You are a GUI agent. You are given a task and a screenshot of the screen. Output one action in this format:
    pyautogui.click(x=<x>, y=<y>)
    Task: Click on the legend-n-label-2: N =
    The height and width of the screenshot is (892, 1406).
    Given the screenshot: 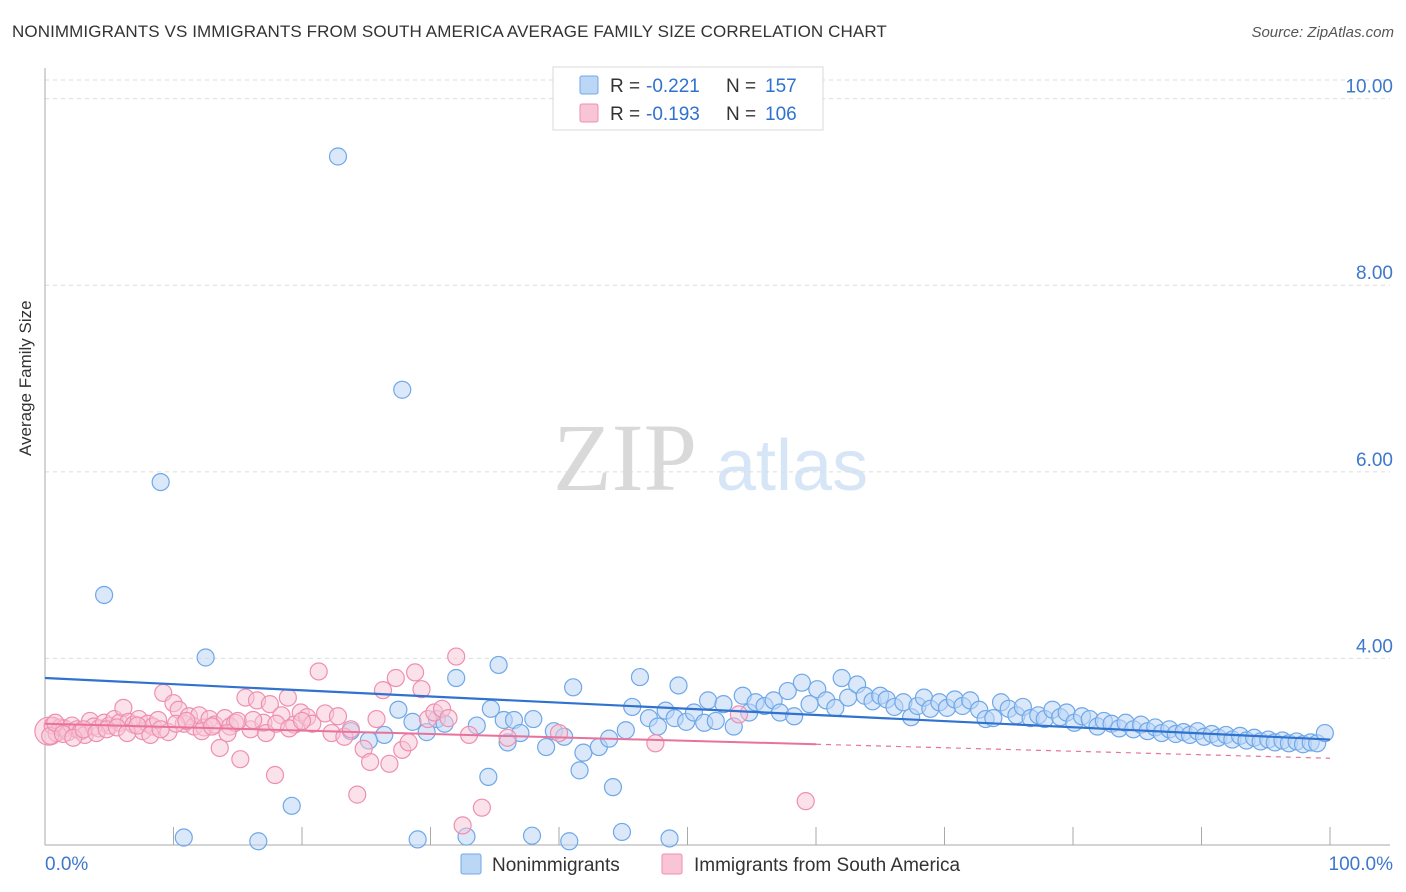 What is the action you would take?
    pyautogui.click(x=741, y=114)
    